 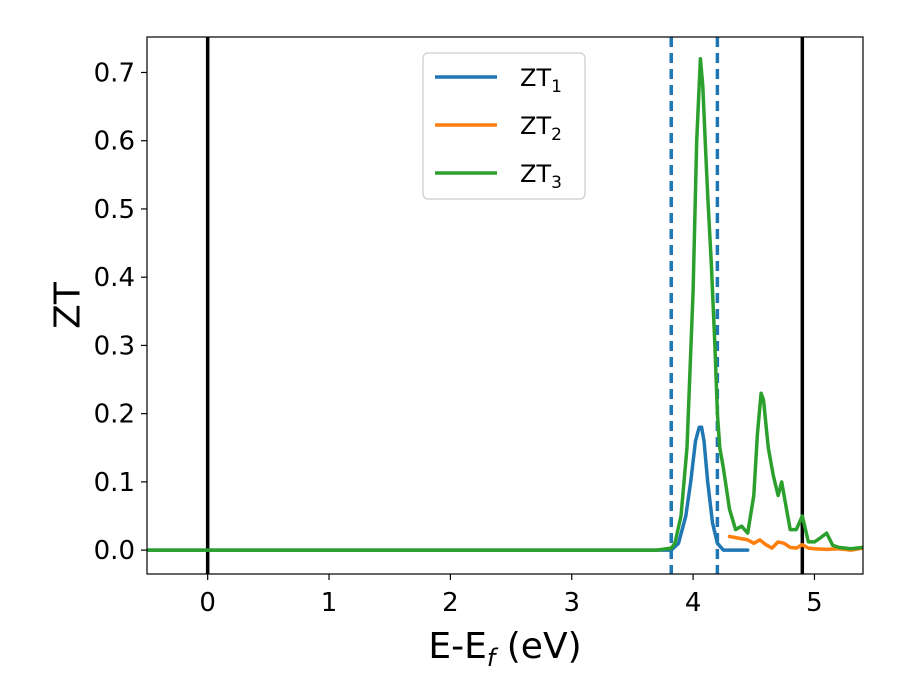 I want to click on legend-label-zt2: ZT2, so click(x=541, y=128).